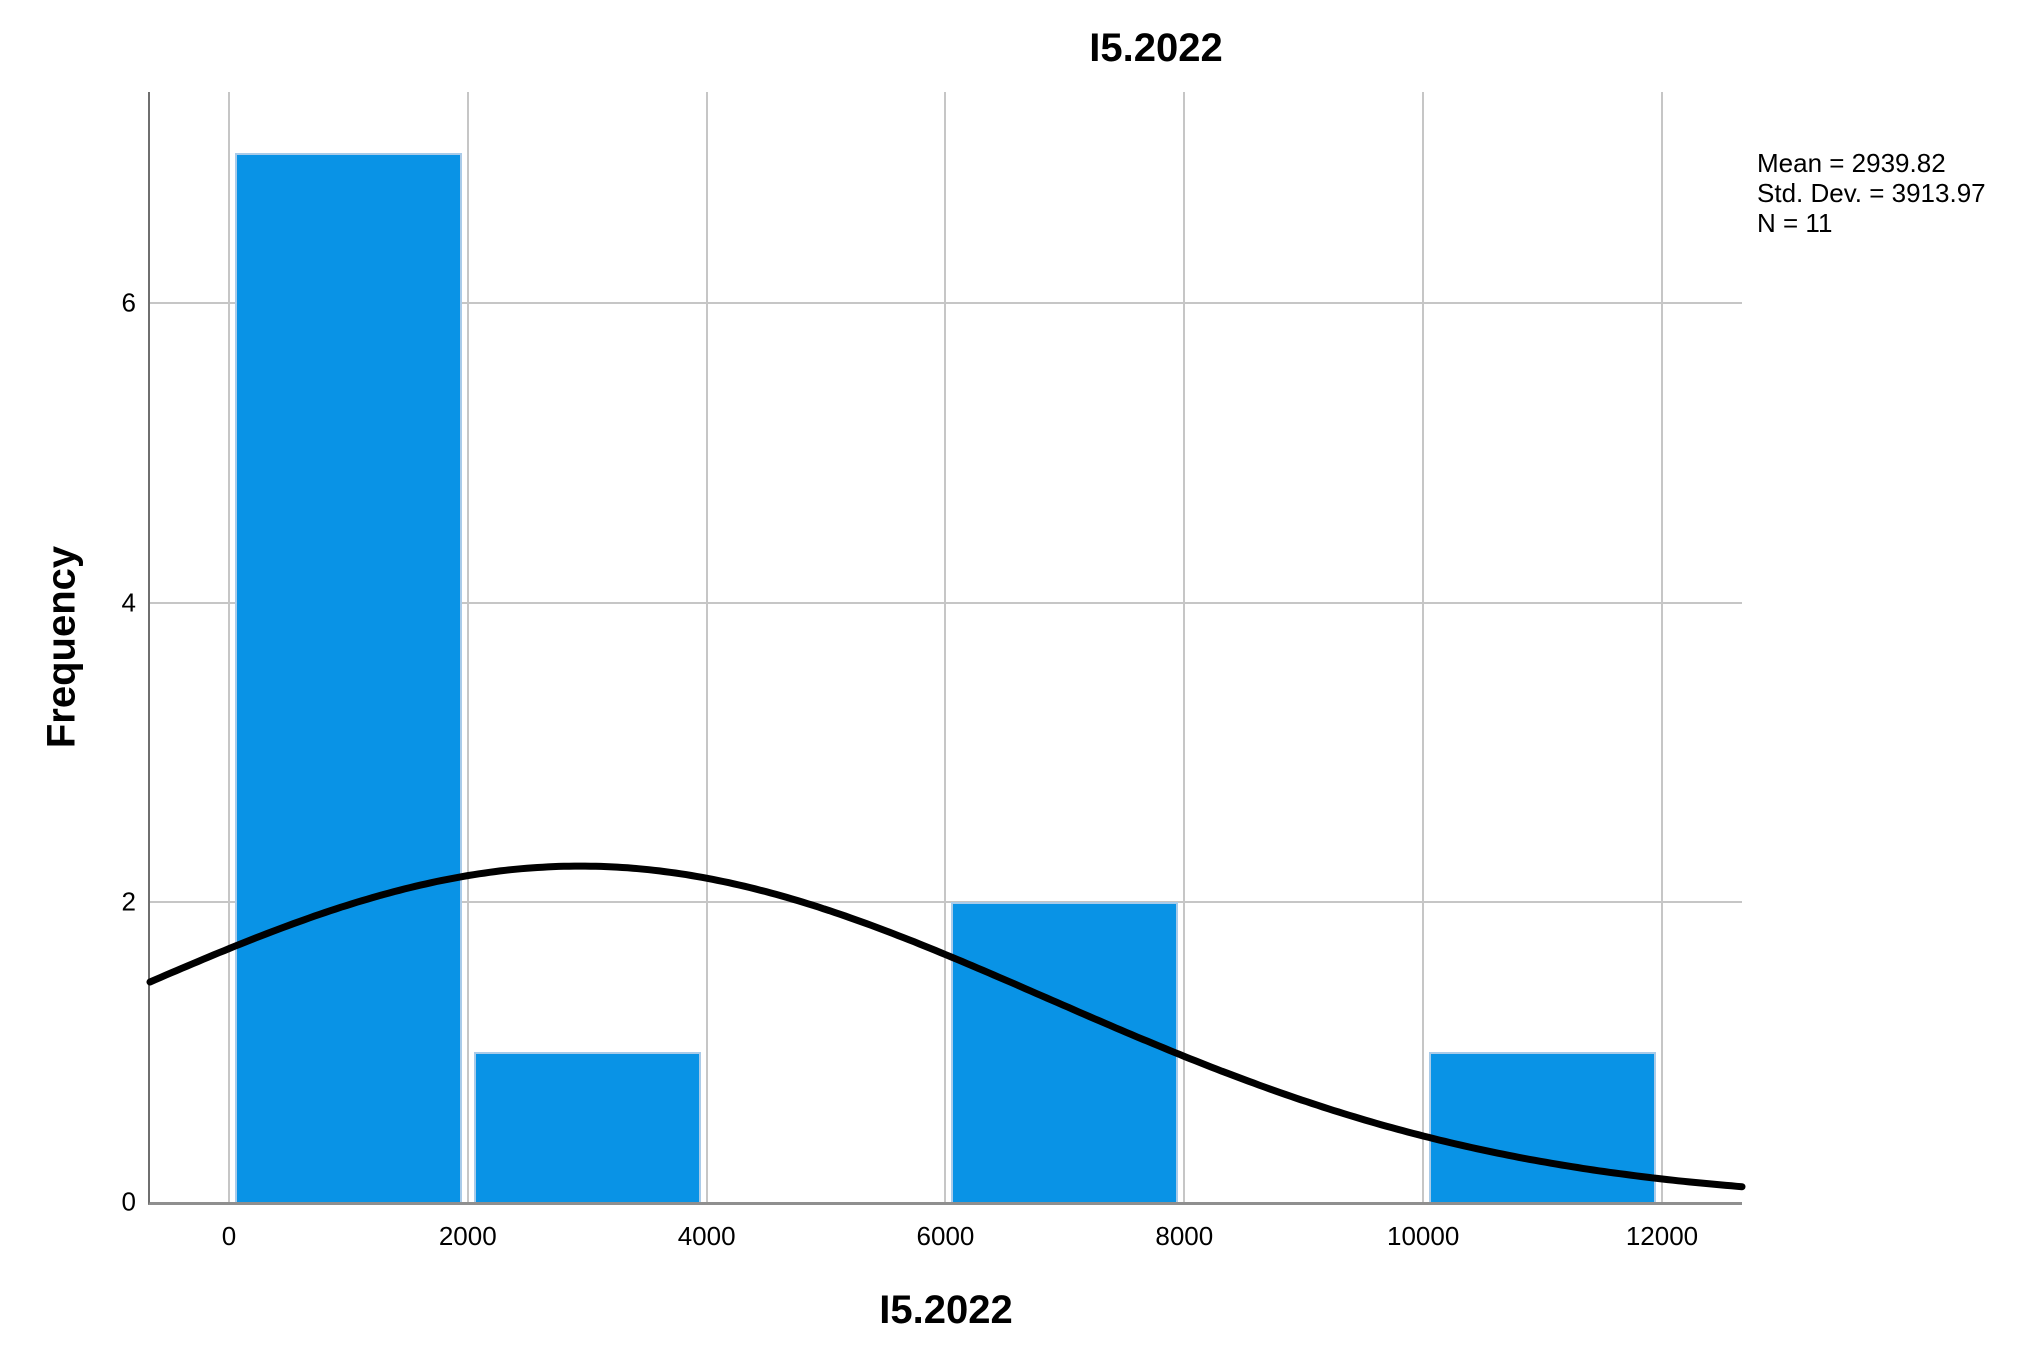 The width and height of the screenshot is (2034, 1364). Describe the element at coordinates (1851, 163) in the screenshot. I see `stat-mean: Mean = 2939.82` at that location.